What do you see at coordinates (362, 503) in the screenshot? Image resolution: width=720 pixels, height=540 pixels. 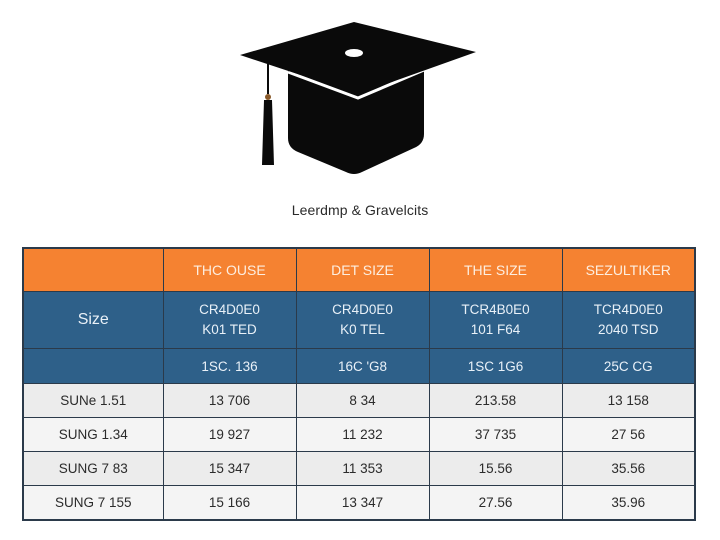 I see `table-cell: 13 347` at bounding box center [362, 503].